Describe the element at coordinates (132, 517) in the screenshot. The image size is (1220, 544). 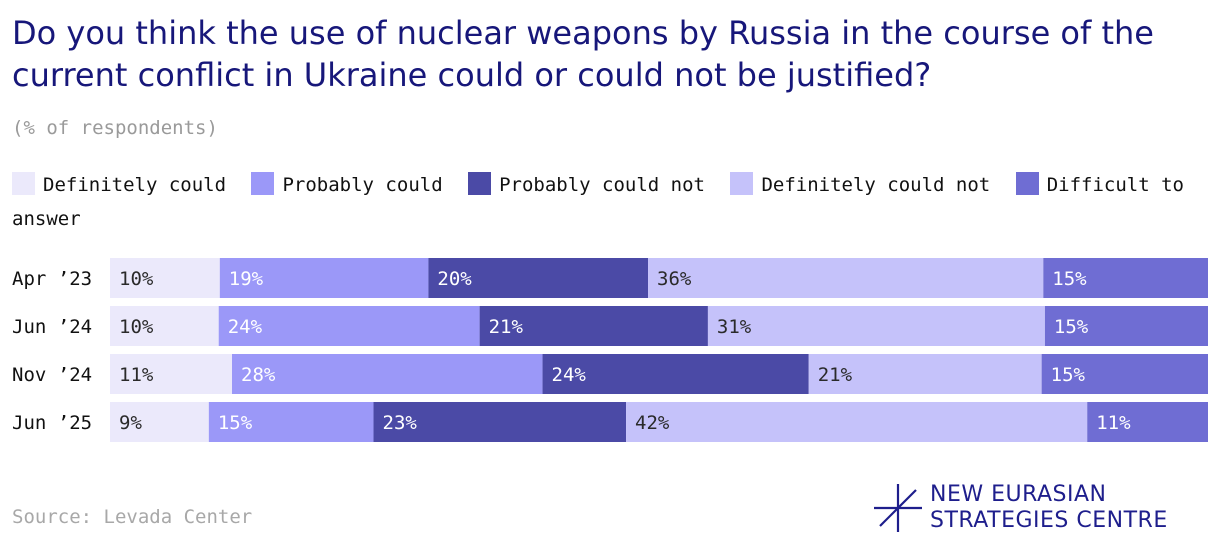
I see `source-note: Source: Levada Center` at that location.